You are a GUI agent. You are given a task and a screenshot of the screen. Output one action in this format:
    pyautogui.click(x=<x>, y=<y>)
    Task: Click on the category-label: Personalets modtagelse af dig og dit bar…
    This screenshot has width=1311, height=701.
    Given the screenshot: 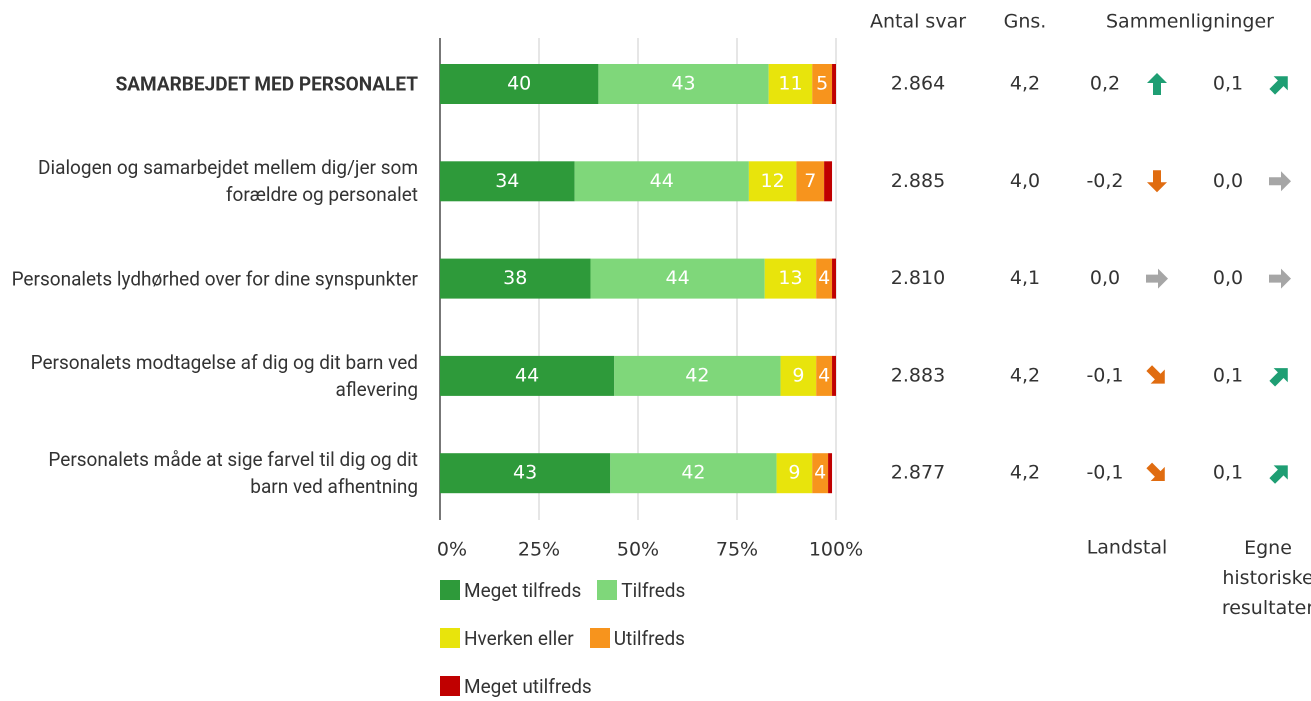 What is the action you would take?
    pyautogui.click(x=224, y=375)
    